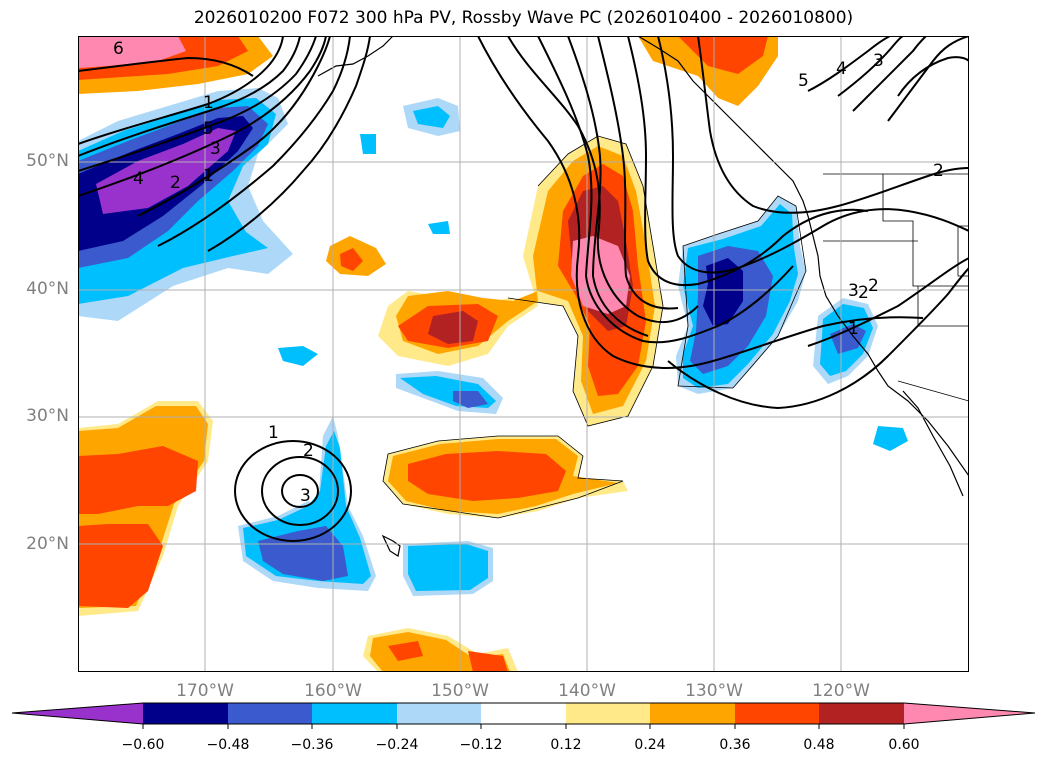 Image resolution: width=1047 pixels, height=765 pixels. Describe the element at coordinates (205, 691) in the screenshot. I see `lon-label-170w: 170°W` at that location.